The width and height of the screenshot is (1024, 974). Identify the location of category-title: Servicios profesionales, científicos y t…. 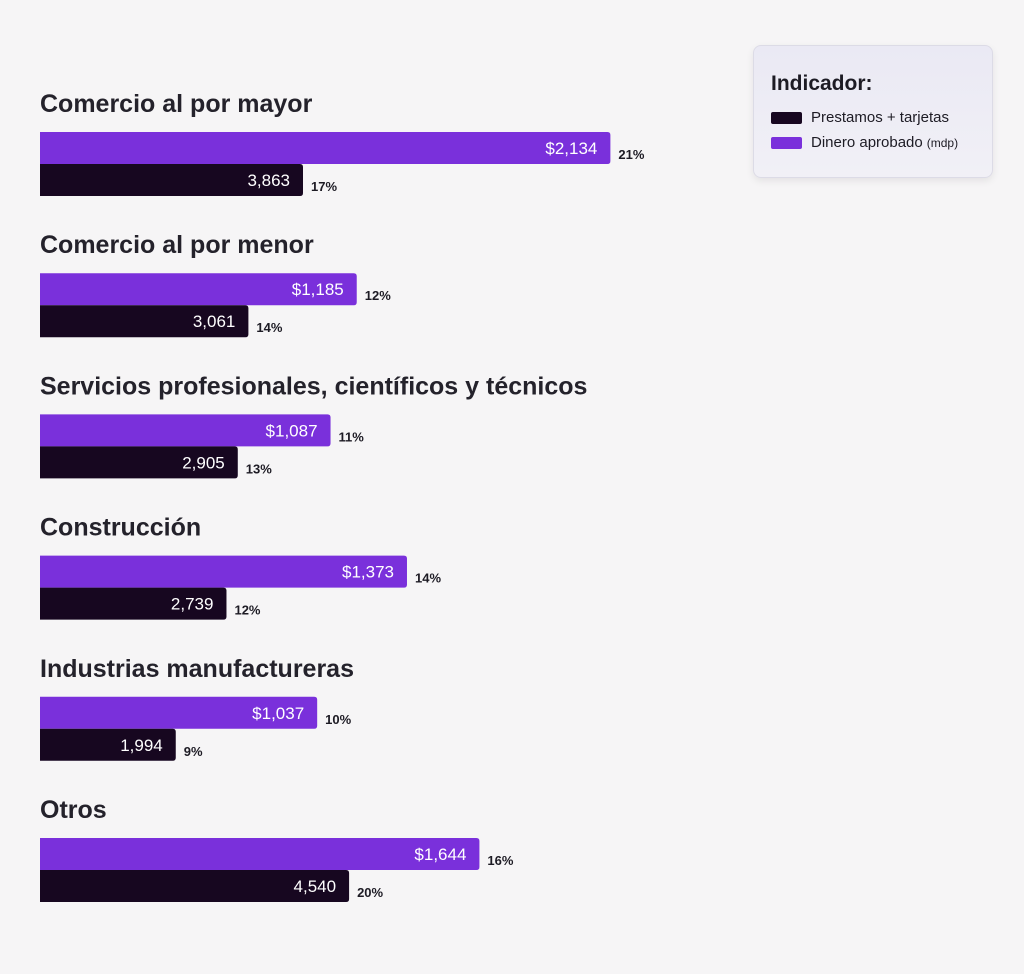
(313, 386).